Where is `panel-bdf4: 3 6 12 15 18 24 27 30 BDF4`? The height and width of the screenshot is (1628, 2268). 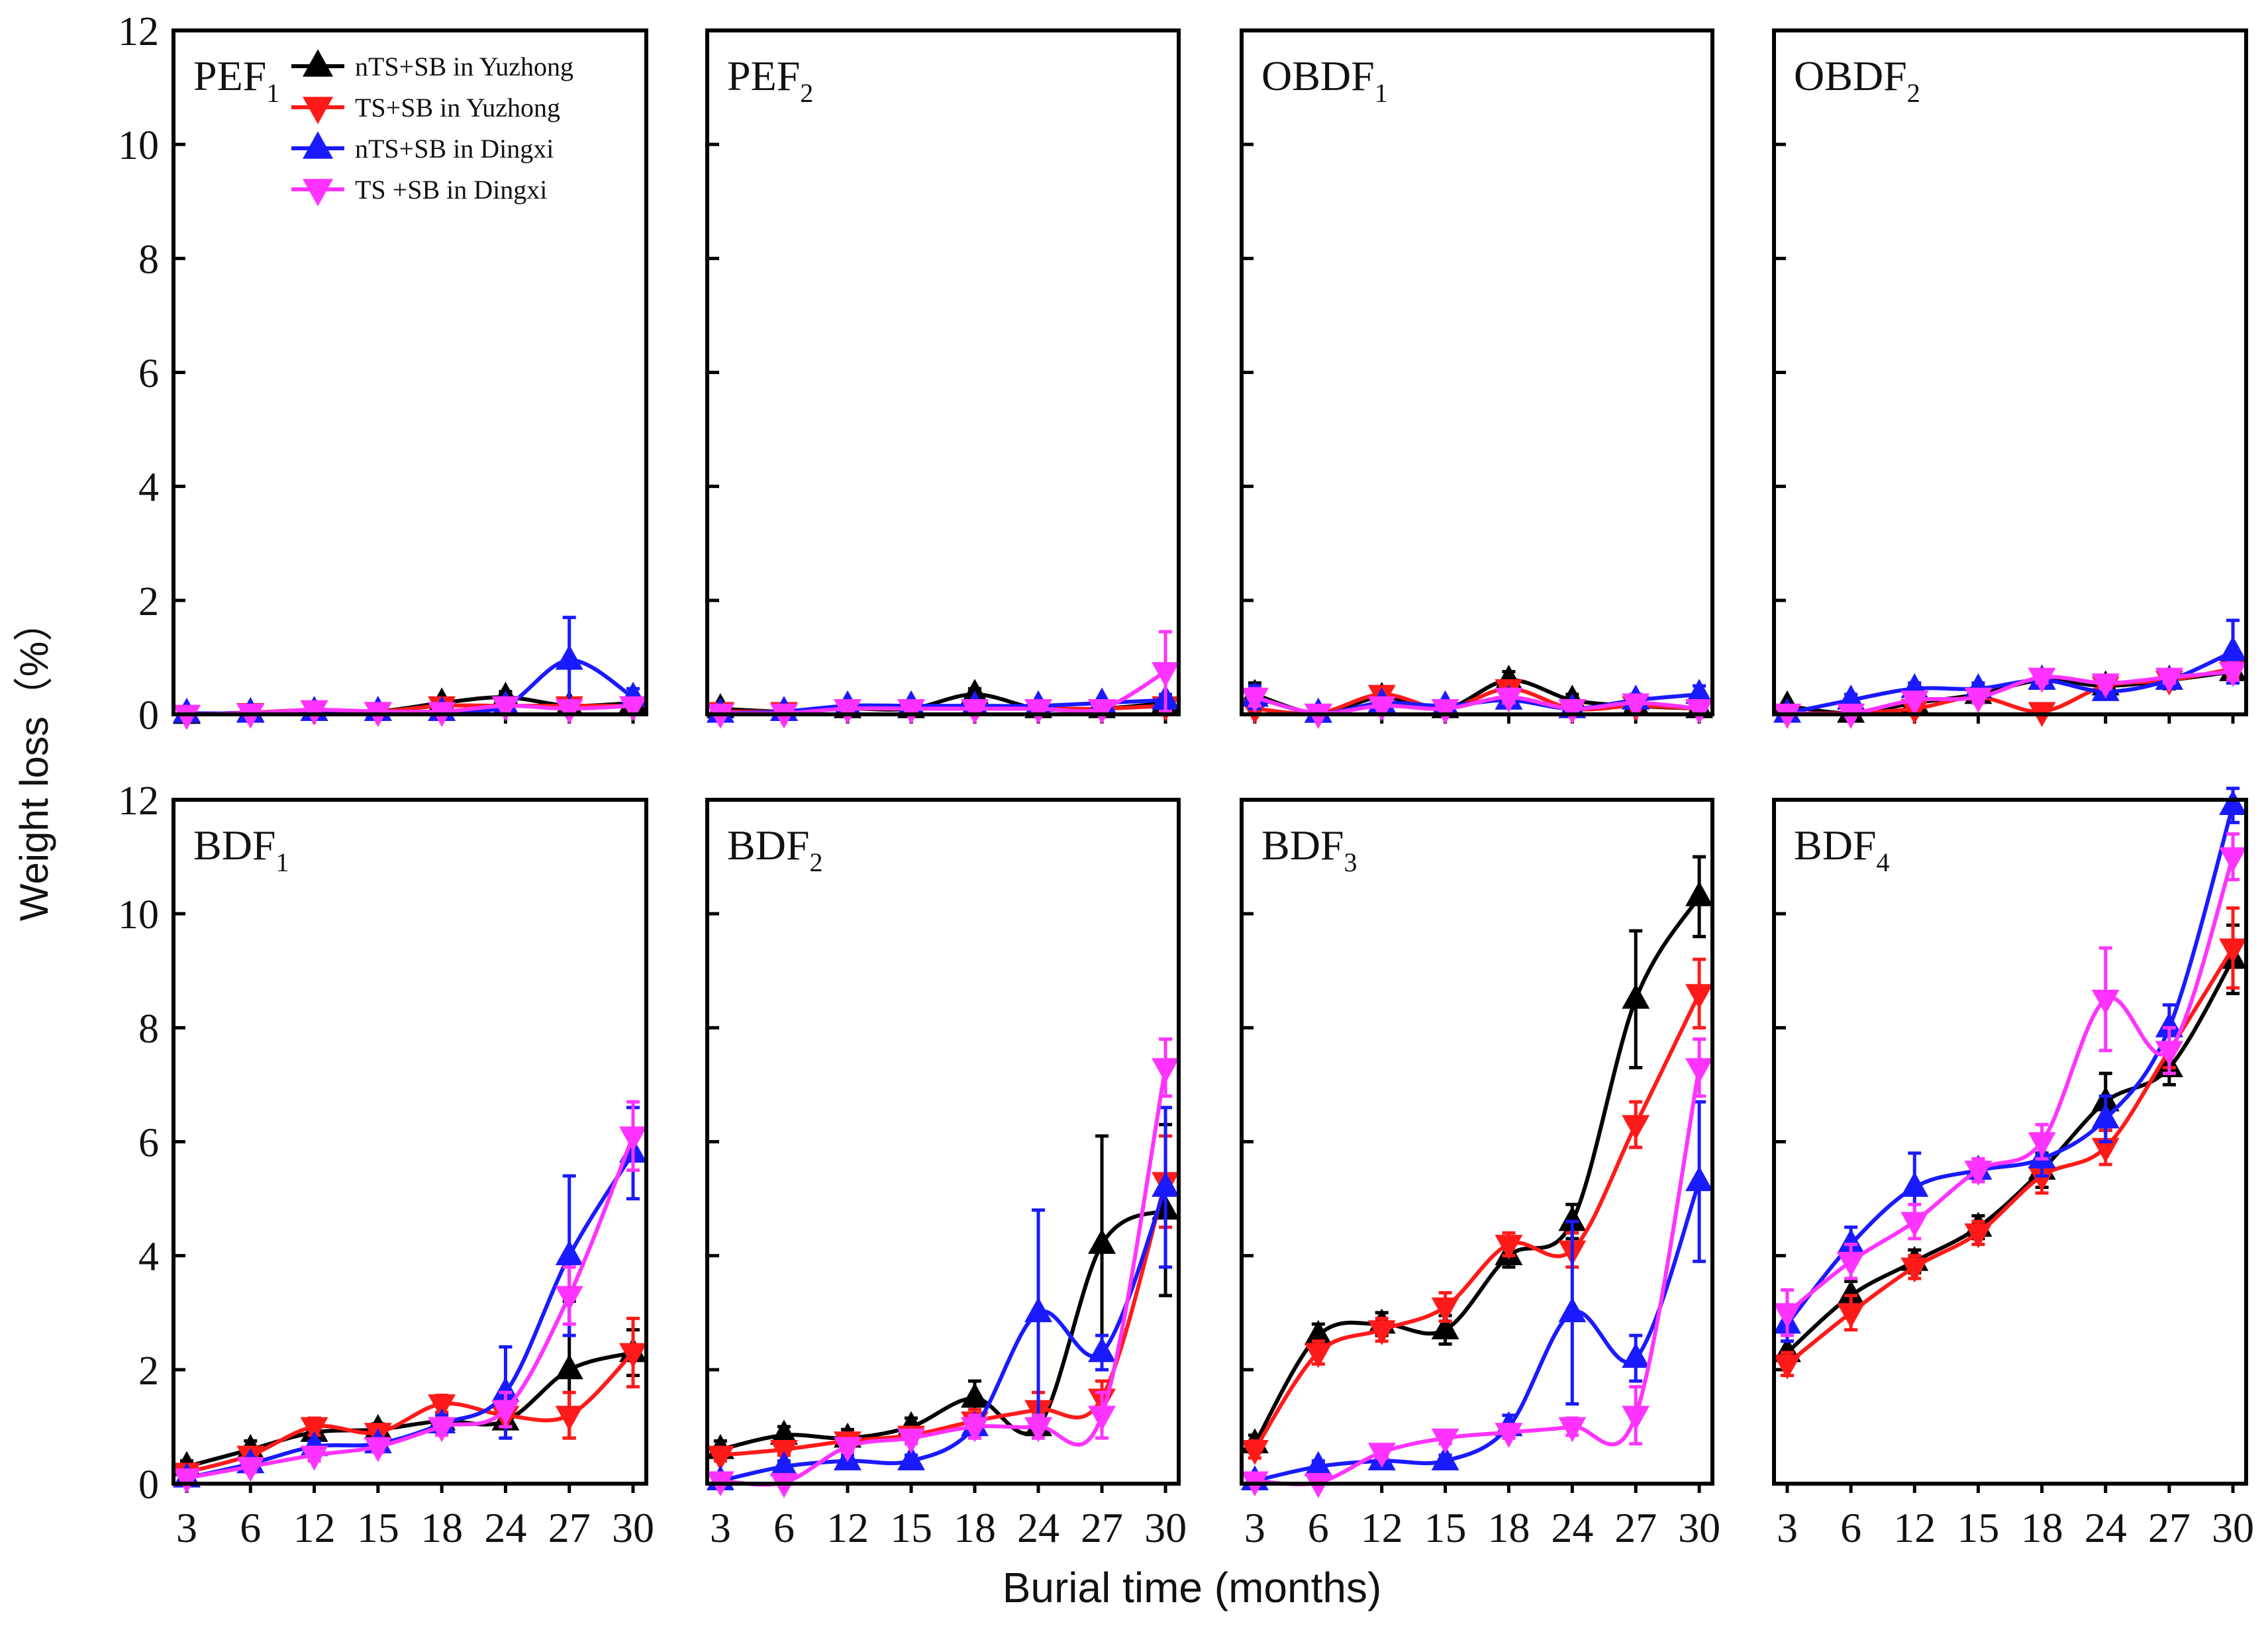
panel-bdf4: 3 6 12 15 18 24 27 30 BDF4 is located at coordinates (2013, 1169).